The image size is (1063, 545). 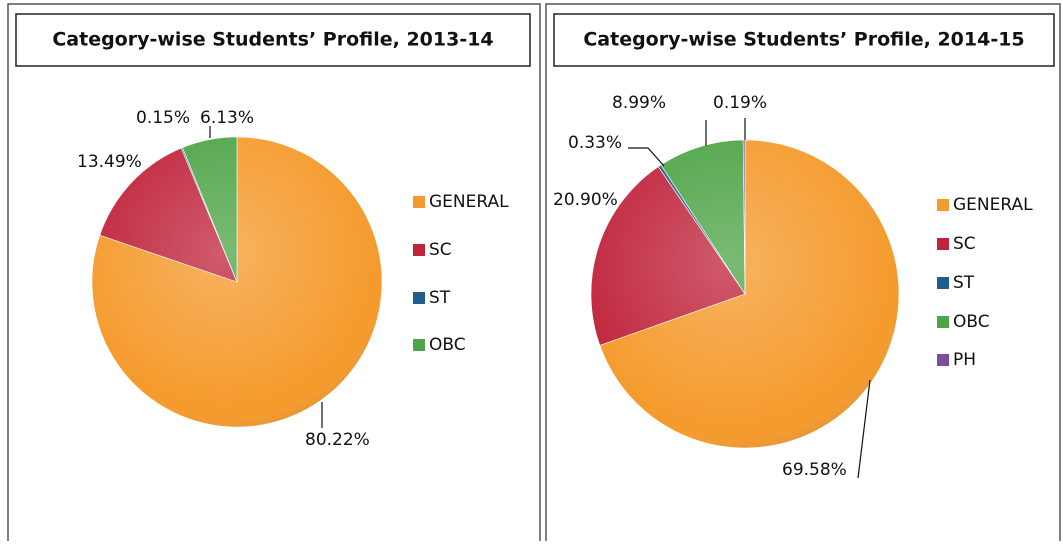 I want to click on data-label: 0.15%, so click(x=163, y=118).